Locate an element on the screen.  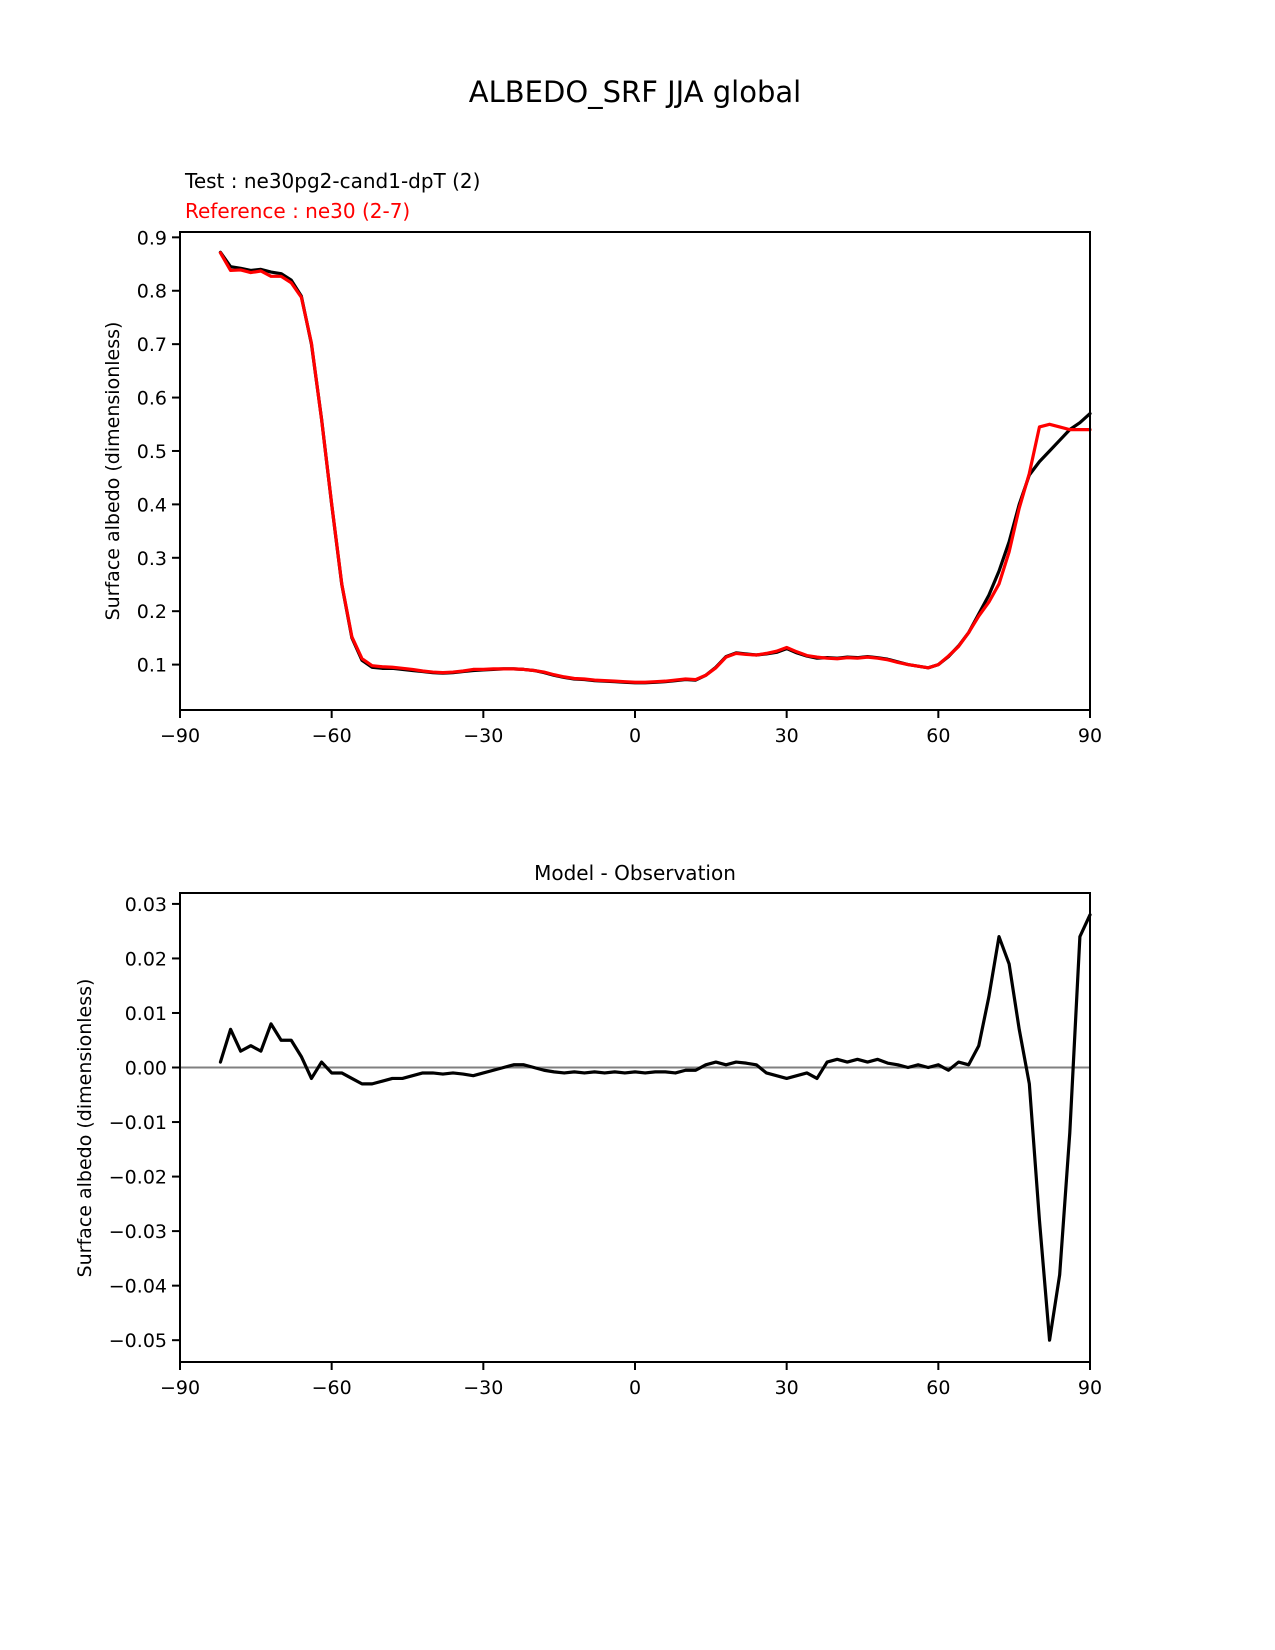
y-tick-label: 0.7 is located at coordinates (152, 345).